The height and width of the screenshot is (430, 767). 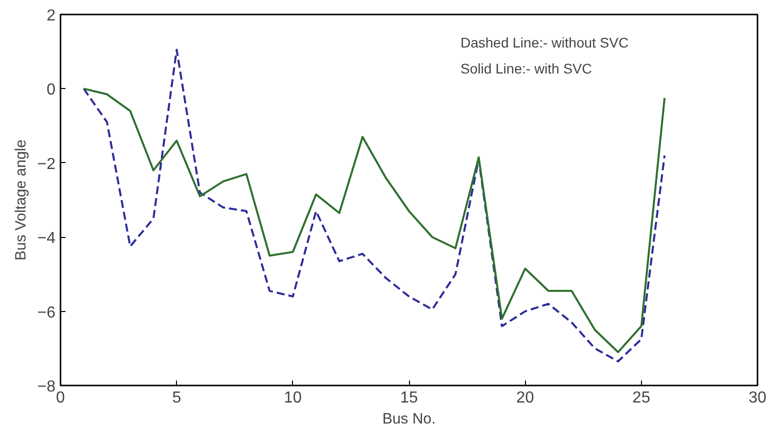 I want to click on x-axis-title: Bus No., so click(x=409, y=419).